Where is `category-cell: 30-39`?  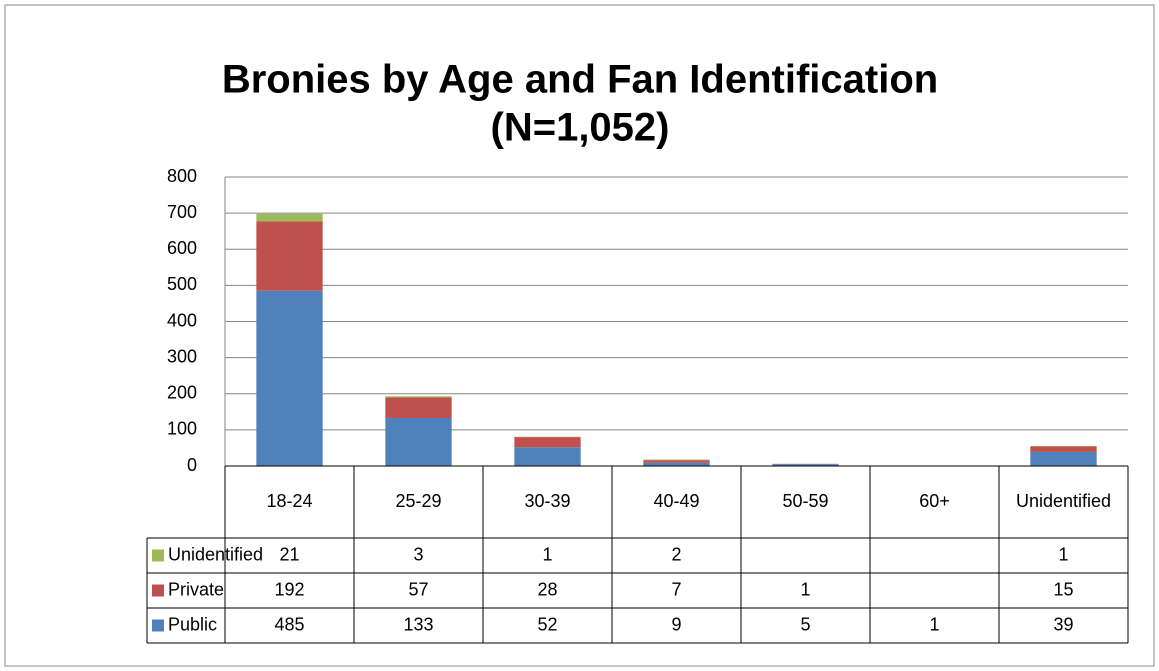 category-cell: 30-39 is located at coordinates (547, 501).